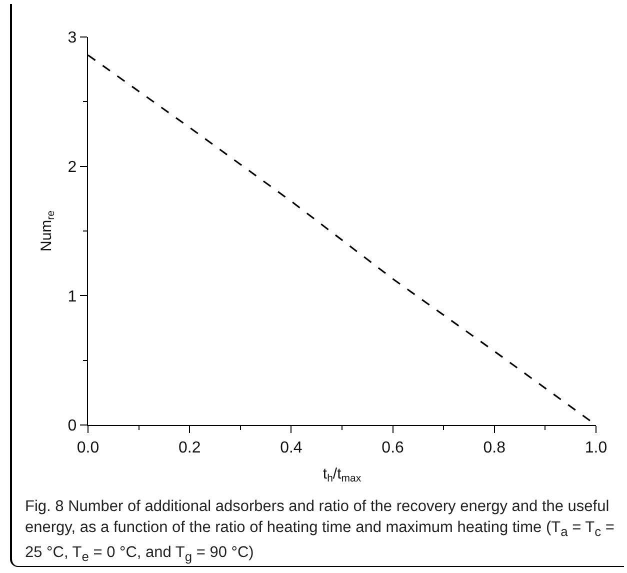  Describe the element at coordinates (189, 447) in the screenshot. I see `x-tick-label: 0.2` at that location.